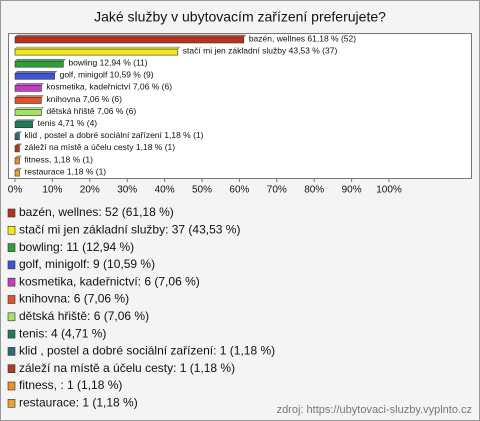  What do you see at coordinates (68, 123) in the screenshot?
I see `data-label: tenis 4,71 % (4)` at bounding box center [68, 123].